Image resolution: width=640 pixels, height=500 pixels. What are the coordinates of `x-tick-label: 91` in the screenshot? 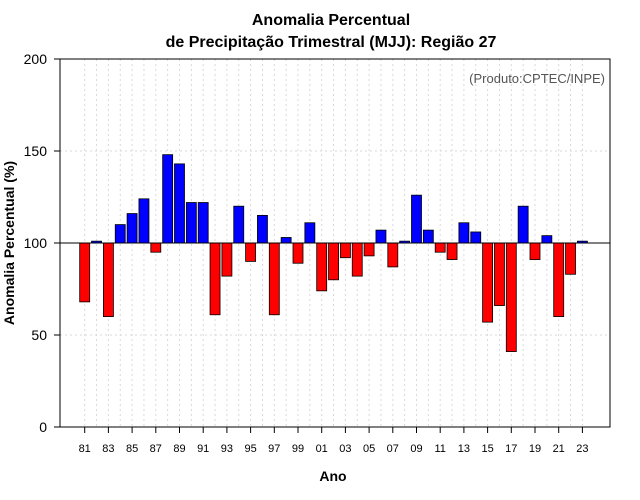 It's located at (203, 449).